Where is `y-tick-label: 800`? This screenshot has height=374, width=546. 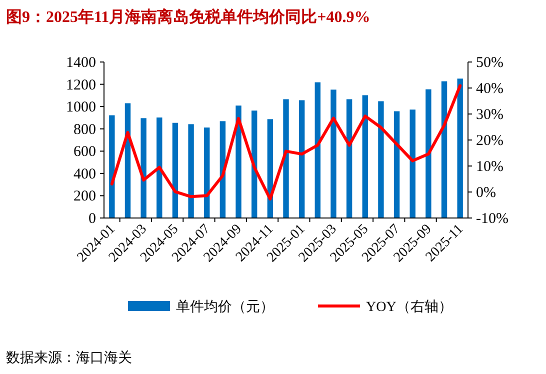 y-tick-label: 800 is located at coordinates (85, 130).